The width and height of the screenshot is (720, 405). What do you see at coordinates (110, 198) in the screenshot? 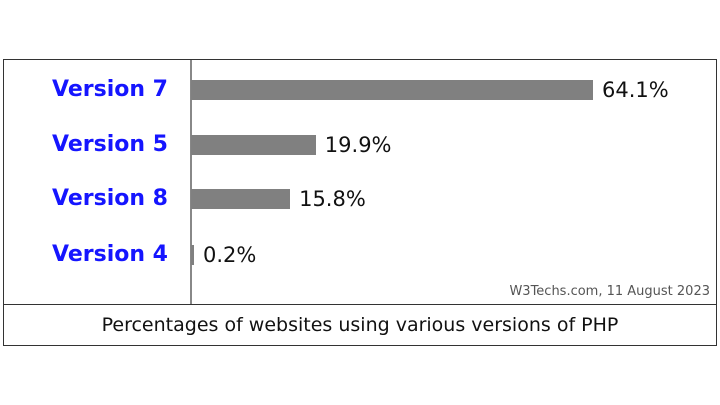
I see `category-label: Version 8` at bounding box center [110, 198].